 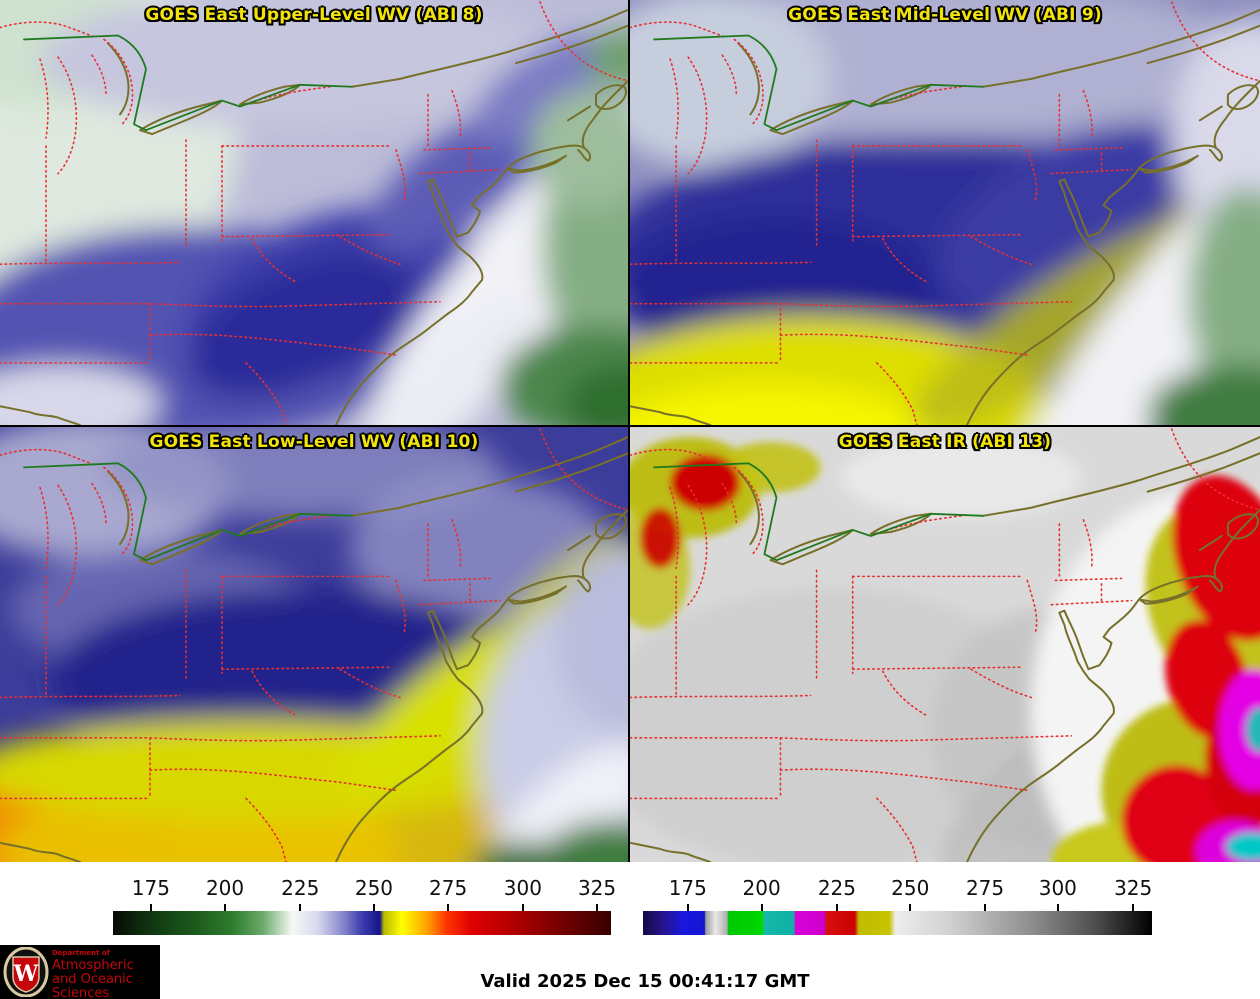 I want to click on colorbar-wv-gradient, so click(x=362, y=923).